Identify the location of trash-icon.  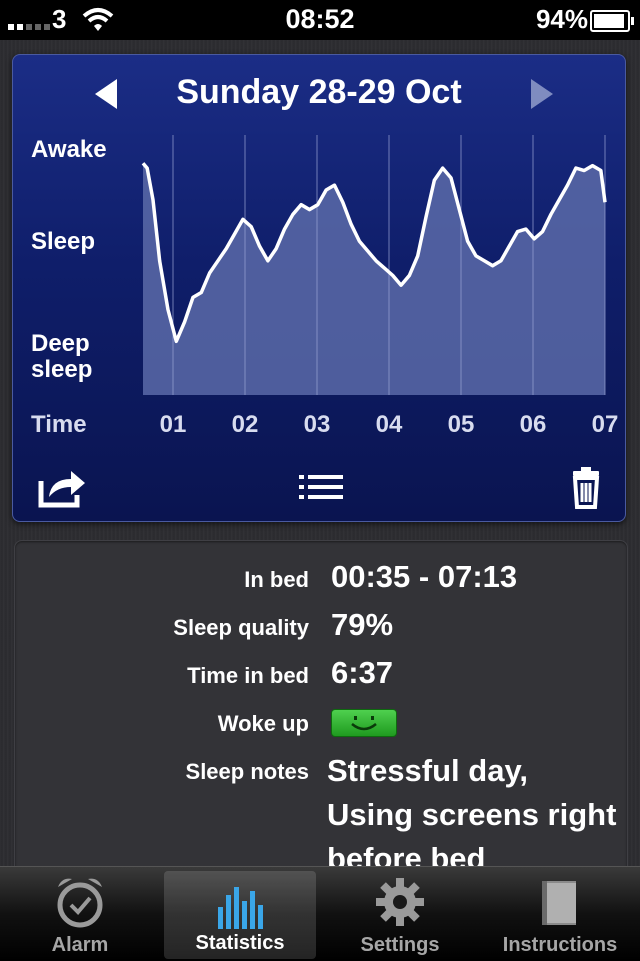
(589, 487).